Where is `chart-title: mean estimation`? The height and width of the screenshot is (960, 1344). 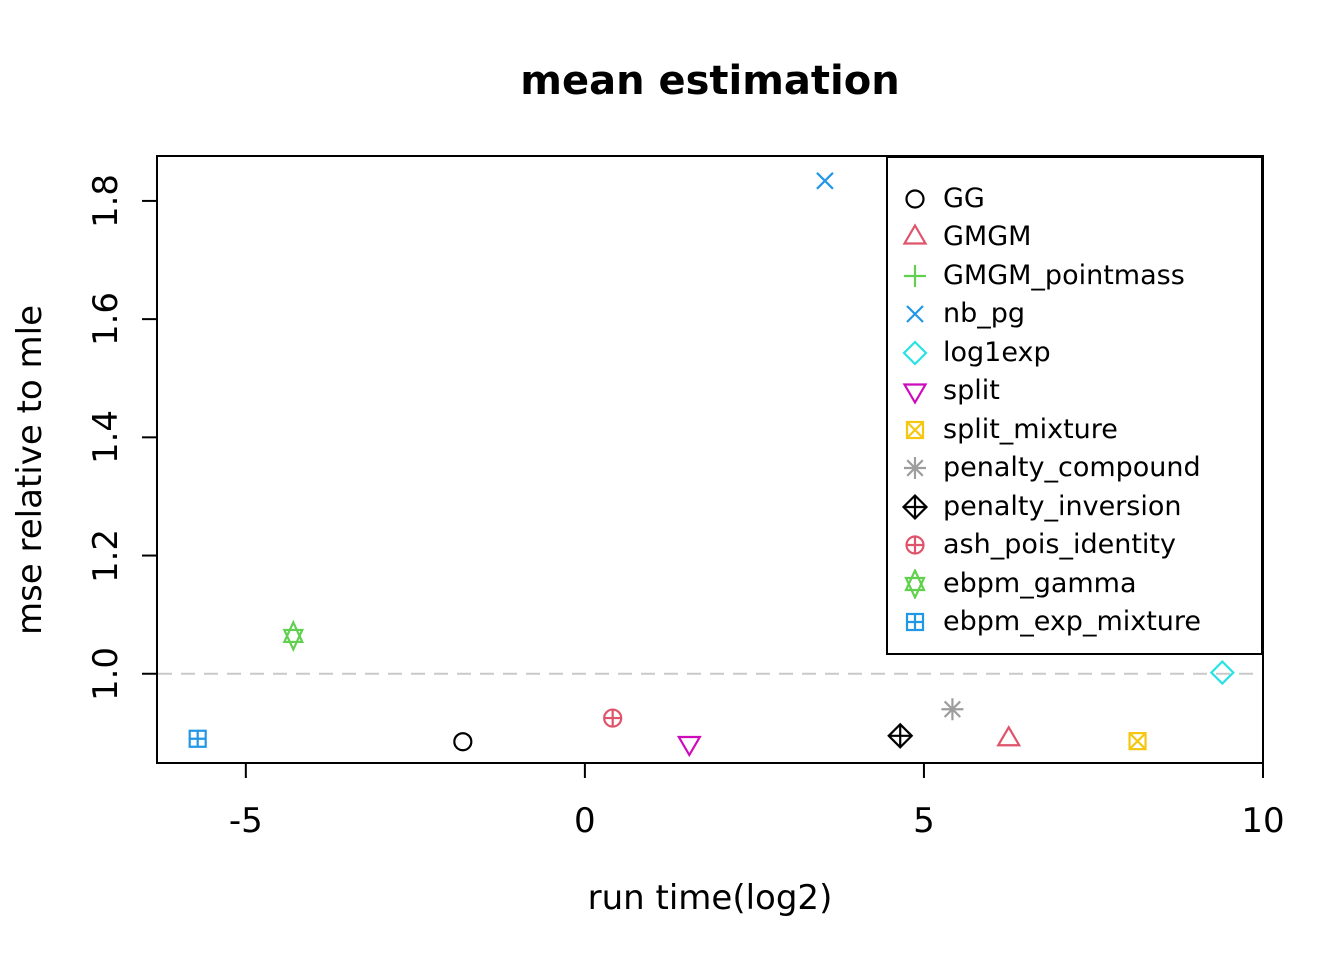 chart-title: mean estimation is located at coordinates (710, 81).